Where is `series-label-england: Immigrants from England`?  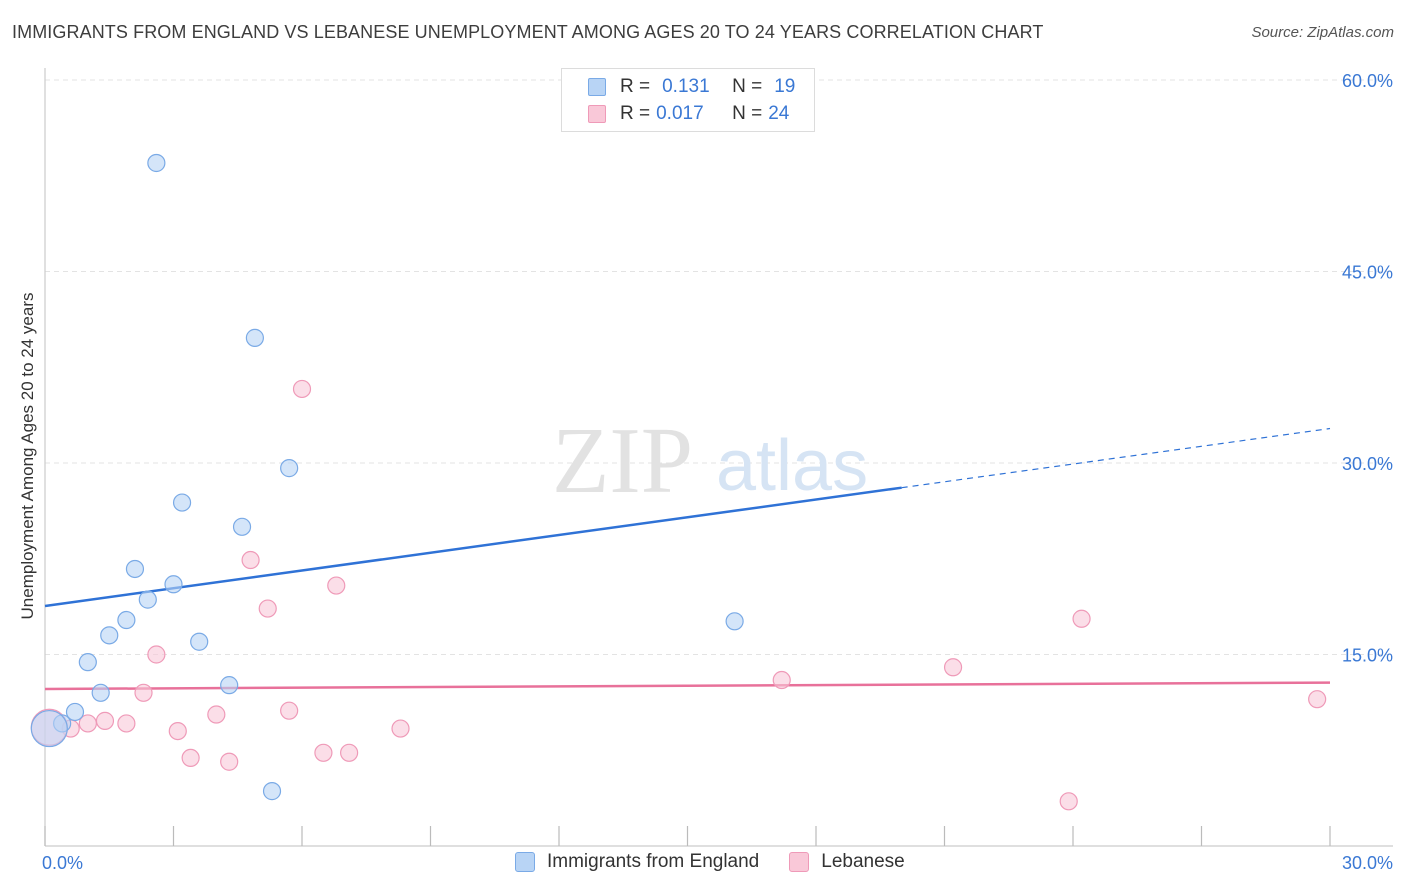
series-label-england: Immigrants from England is located at coordinates (653, 861).